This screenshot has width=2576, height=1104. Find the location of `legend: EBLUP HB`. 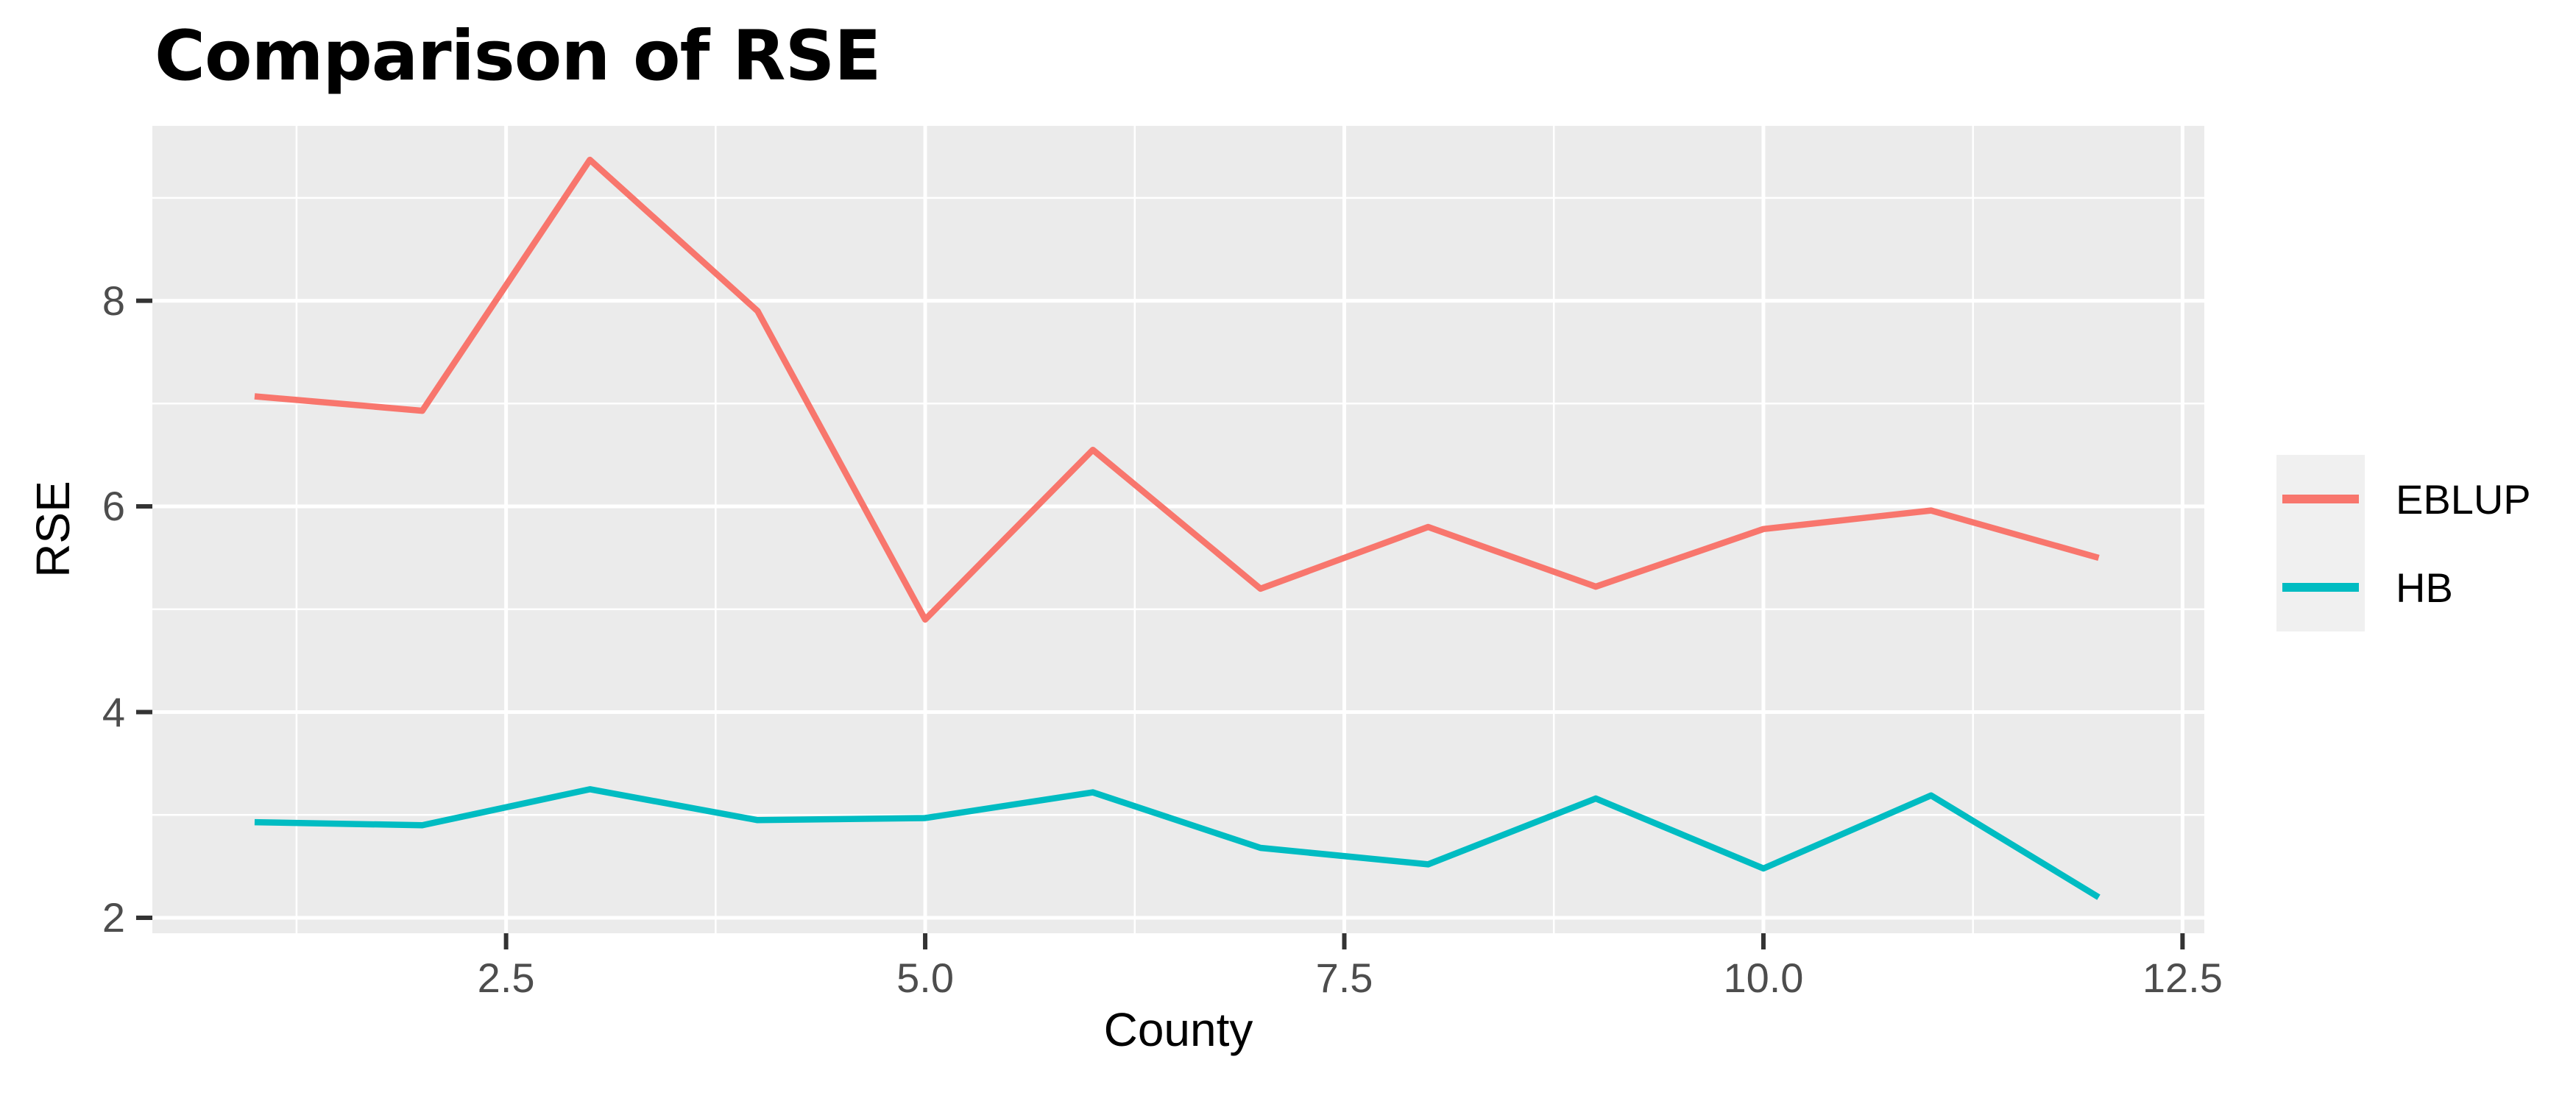

legend: EBLUP HB is located at coordinates (2403, 543).